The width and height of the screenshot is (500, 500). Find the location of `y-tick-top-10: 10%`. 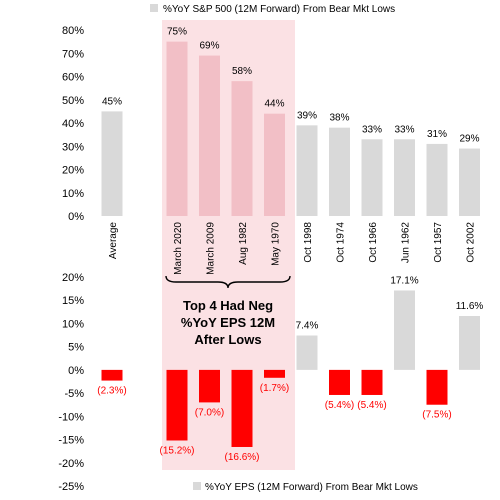

y-tick-top-10: 10% is located at coordinates (73, 194).